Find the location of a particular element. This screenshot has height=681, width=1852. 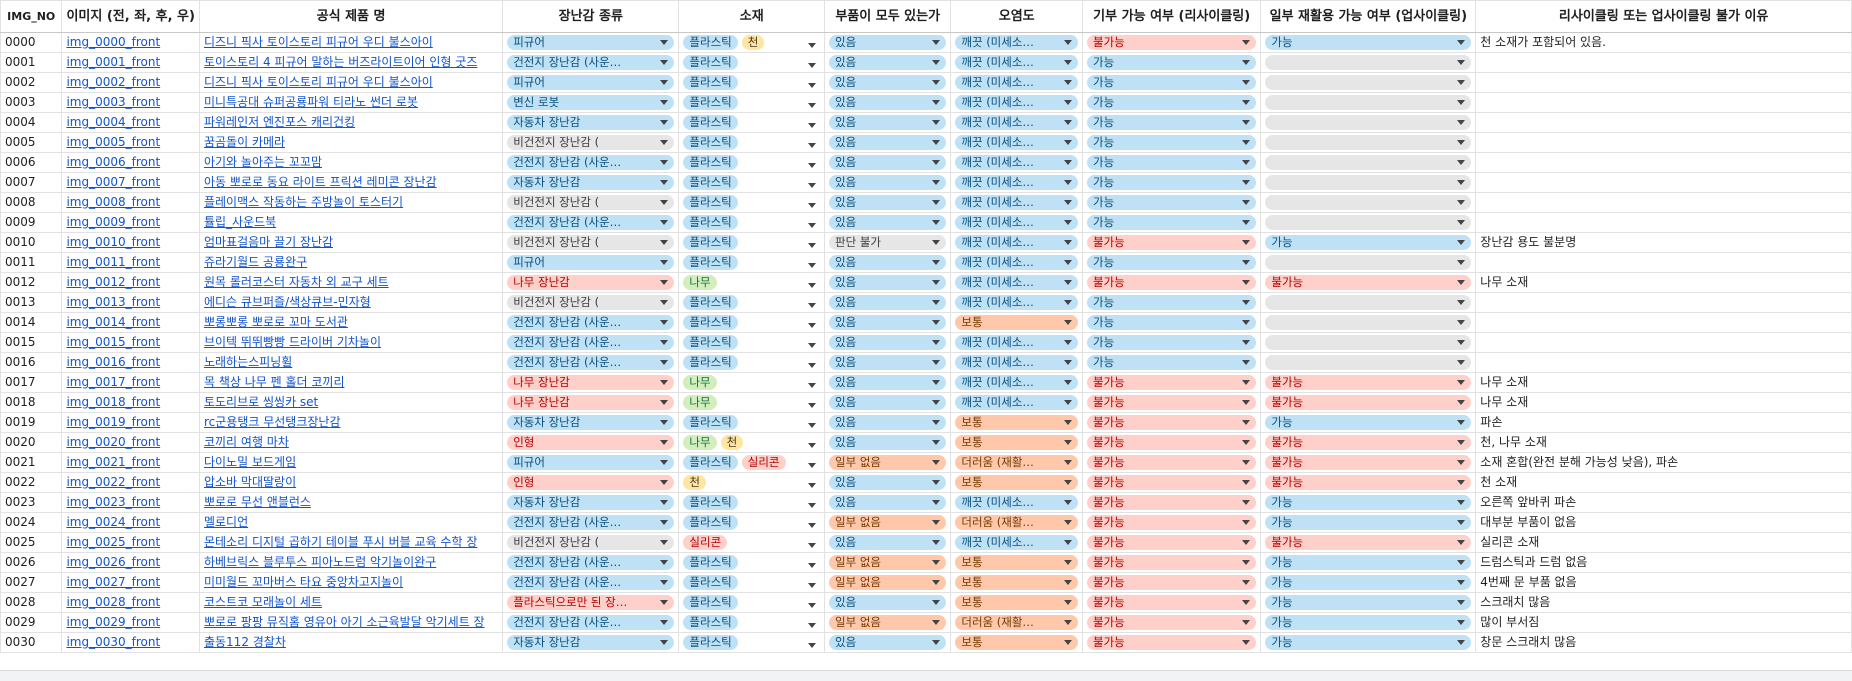

cell-dirt: 보통 is located at coordinates (1016, 602).